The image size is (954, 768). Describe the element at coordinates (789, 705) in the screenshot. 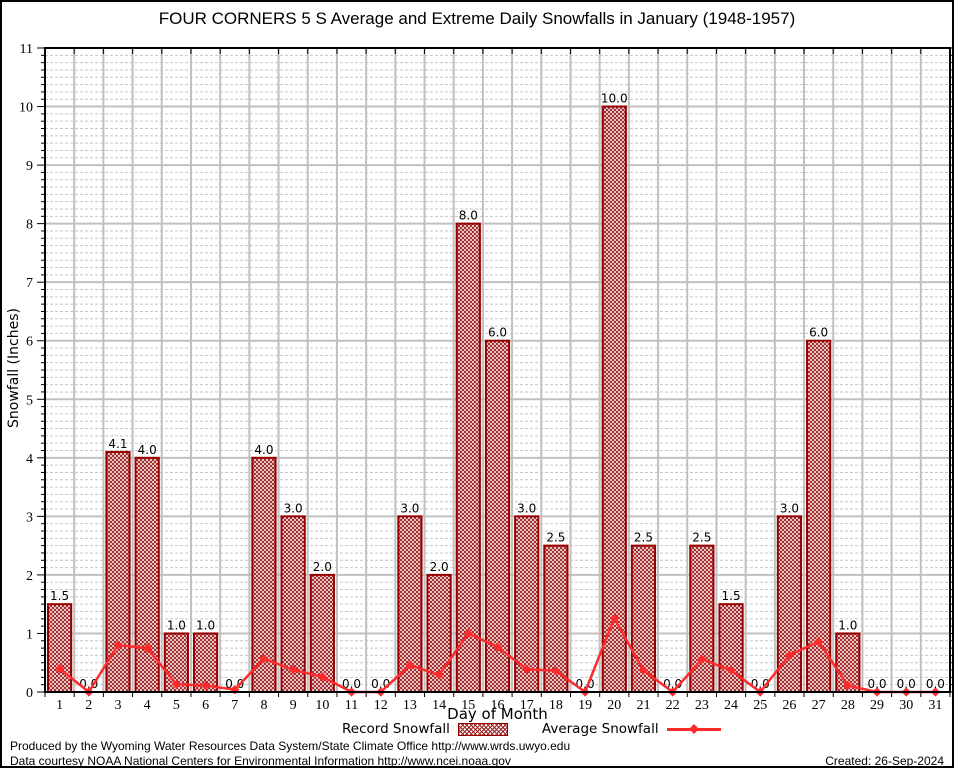

I see `x-tick-label-26: 26` at that location.